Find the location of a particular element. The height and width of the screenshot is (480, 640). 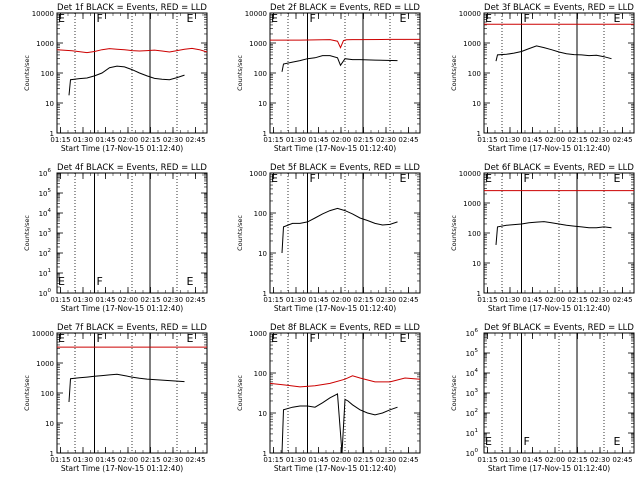

y-tick-label: 10⁵ is located at coordinates (472, 353).